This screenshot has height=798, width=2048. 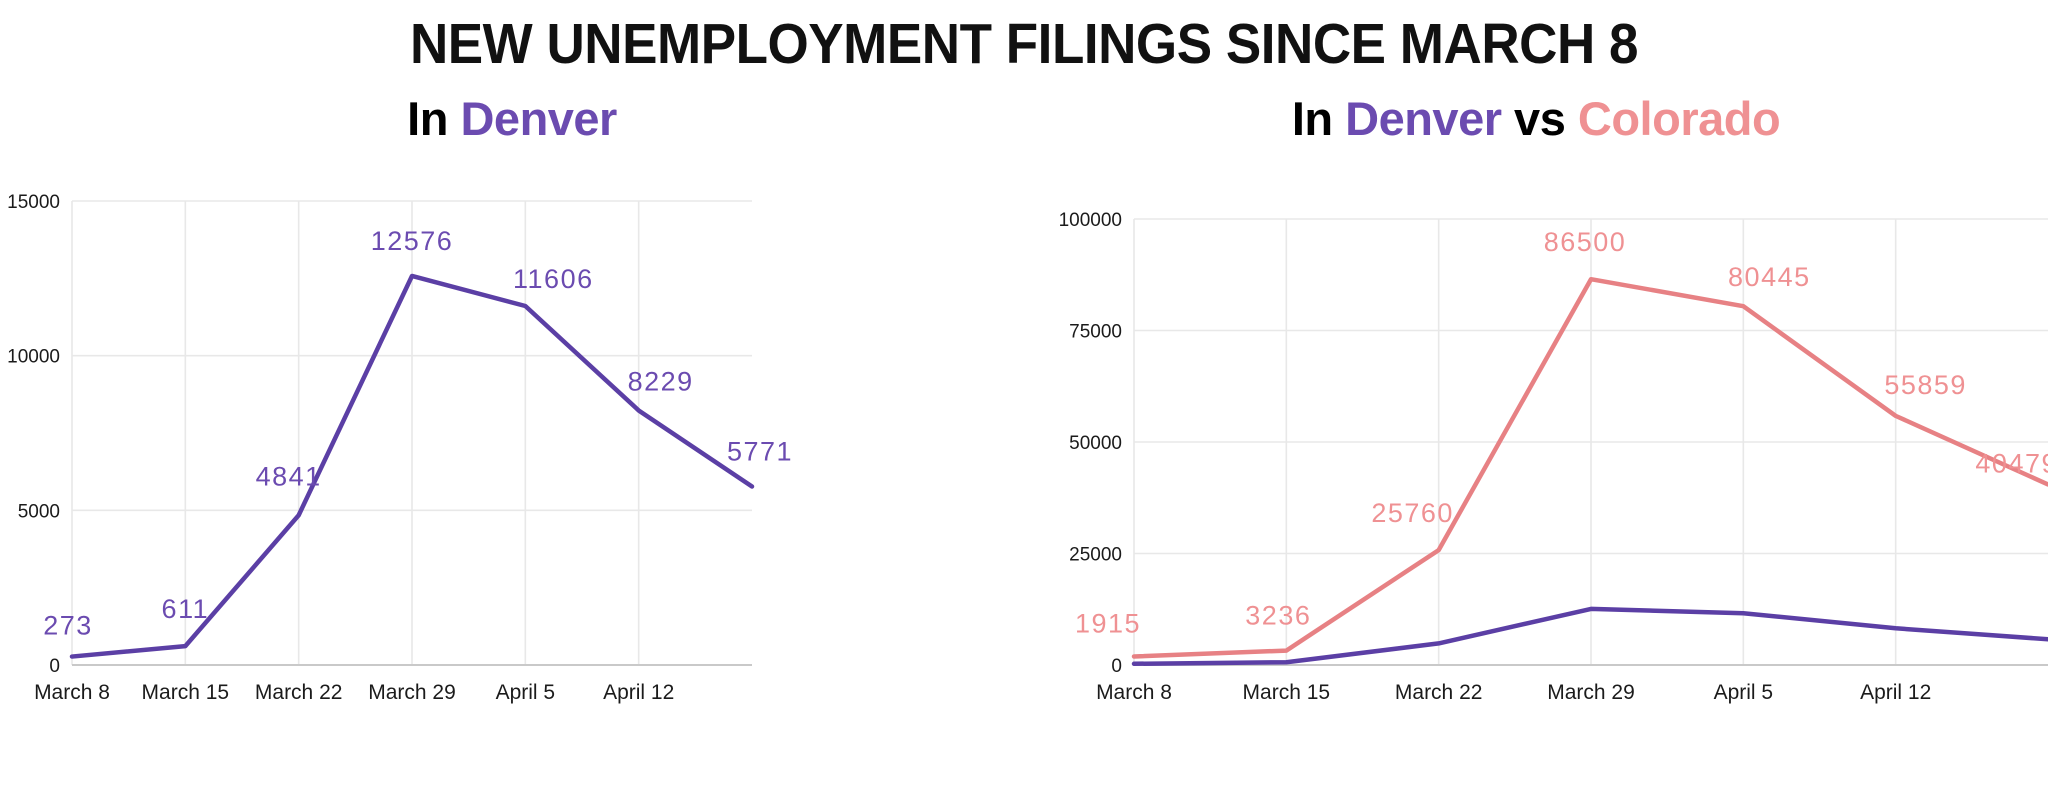 What do you see at coordinates (33, 202) in the screenshot?
I see `y-axis-tick-label: 15000` at bounding box center [33, 202].